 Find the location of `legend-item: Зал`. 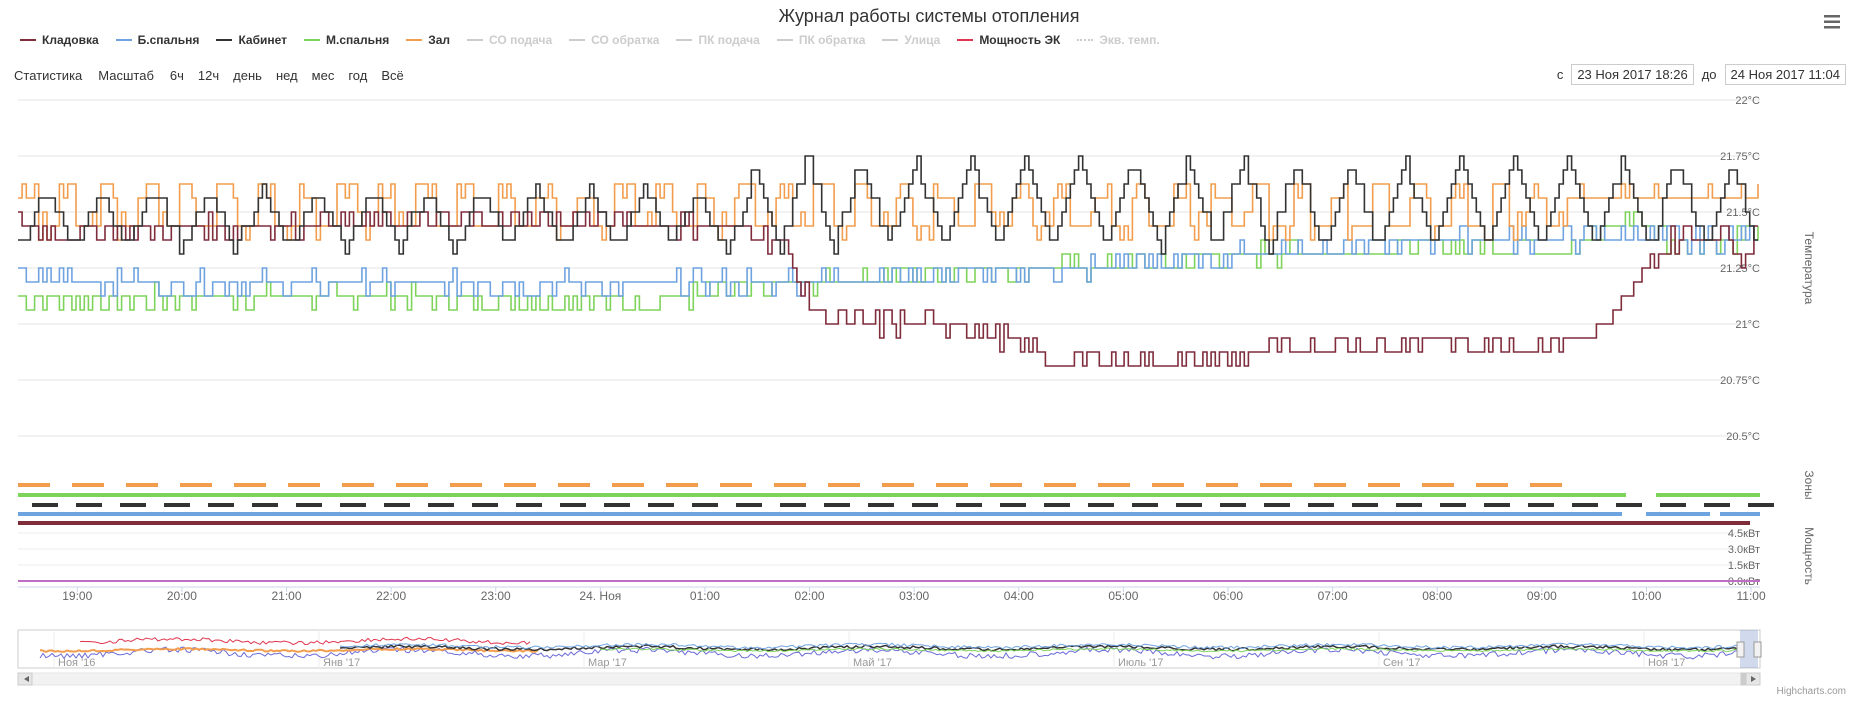

legend-item: Зал is located at coordinates (428, 40).